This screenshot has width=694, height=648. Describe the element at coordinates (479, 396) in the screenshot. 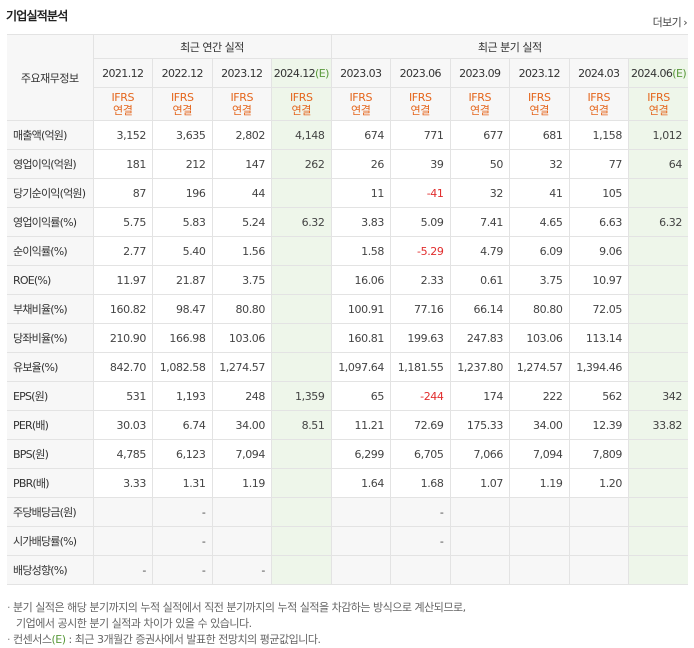

I see `table-cell: 174` at that location.